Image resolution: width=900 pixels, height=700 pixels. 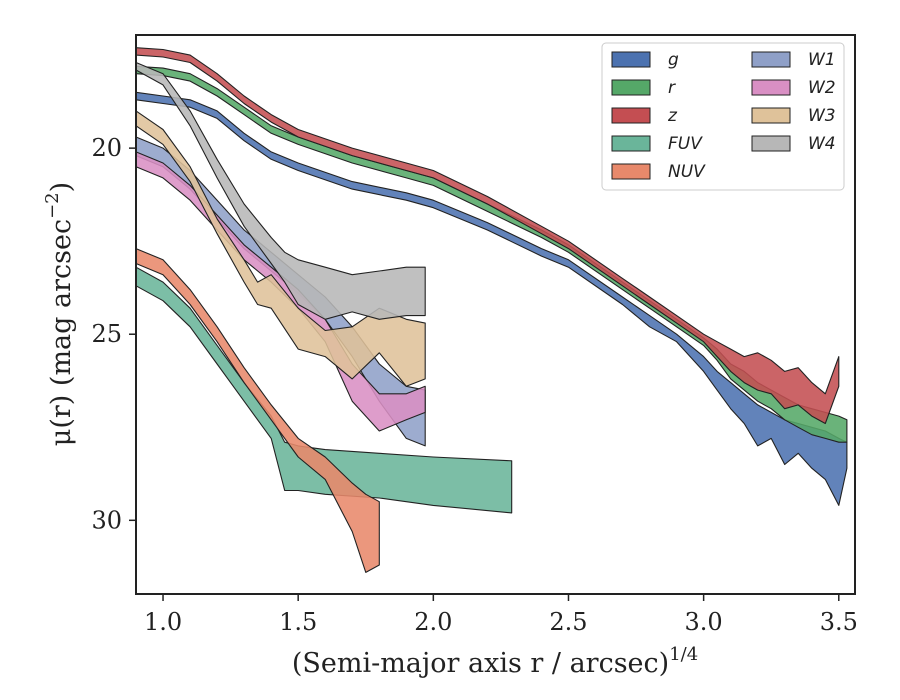 What do you see at coordinates (673, 60) in the screenshot?
I see `legend-label-g: g` at bounding box center [673, 60].